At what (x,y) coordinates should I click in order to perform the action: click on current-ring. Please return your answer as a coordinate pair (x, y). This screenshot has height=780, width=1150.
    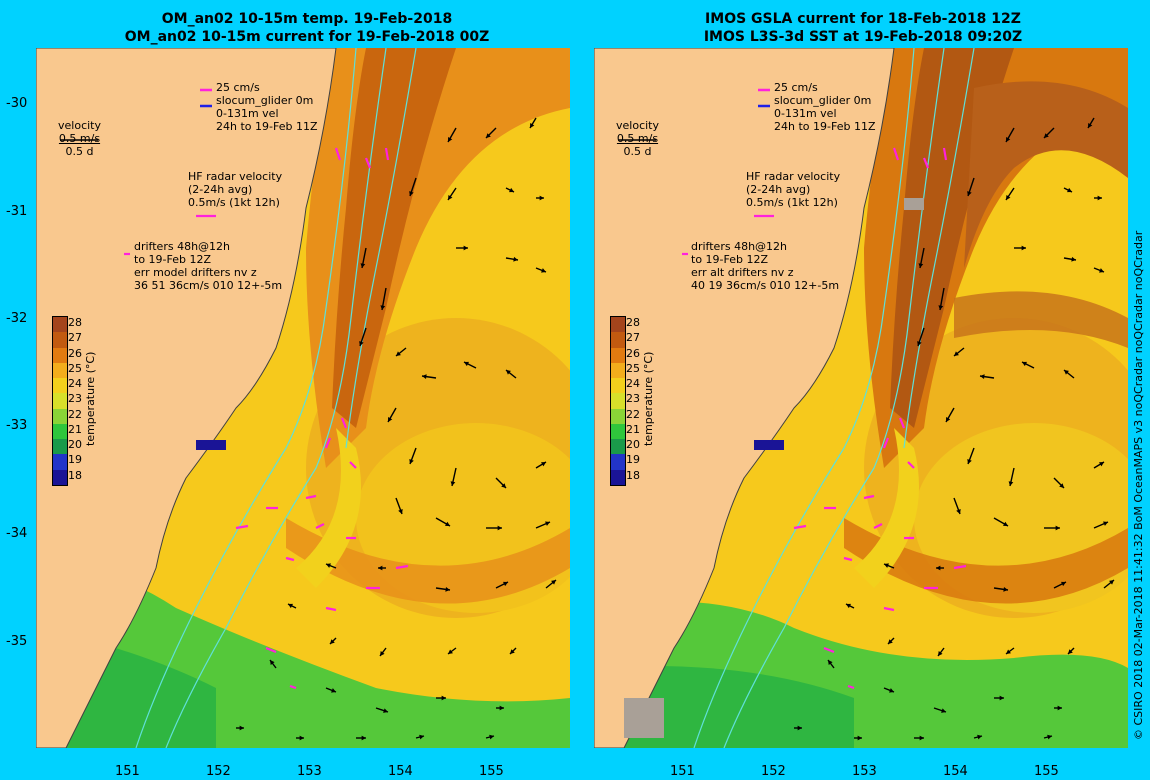
    Looking at the image, I should click on (1041, 319).